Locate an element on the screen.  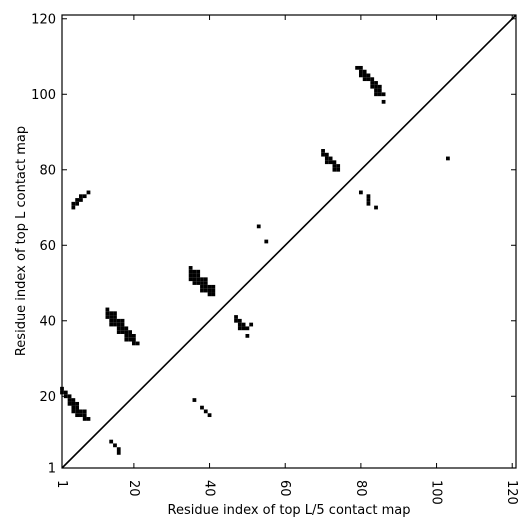
x-tick-label: 120 is located at coordinates (511, 492).